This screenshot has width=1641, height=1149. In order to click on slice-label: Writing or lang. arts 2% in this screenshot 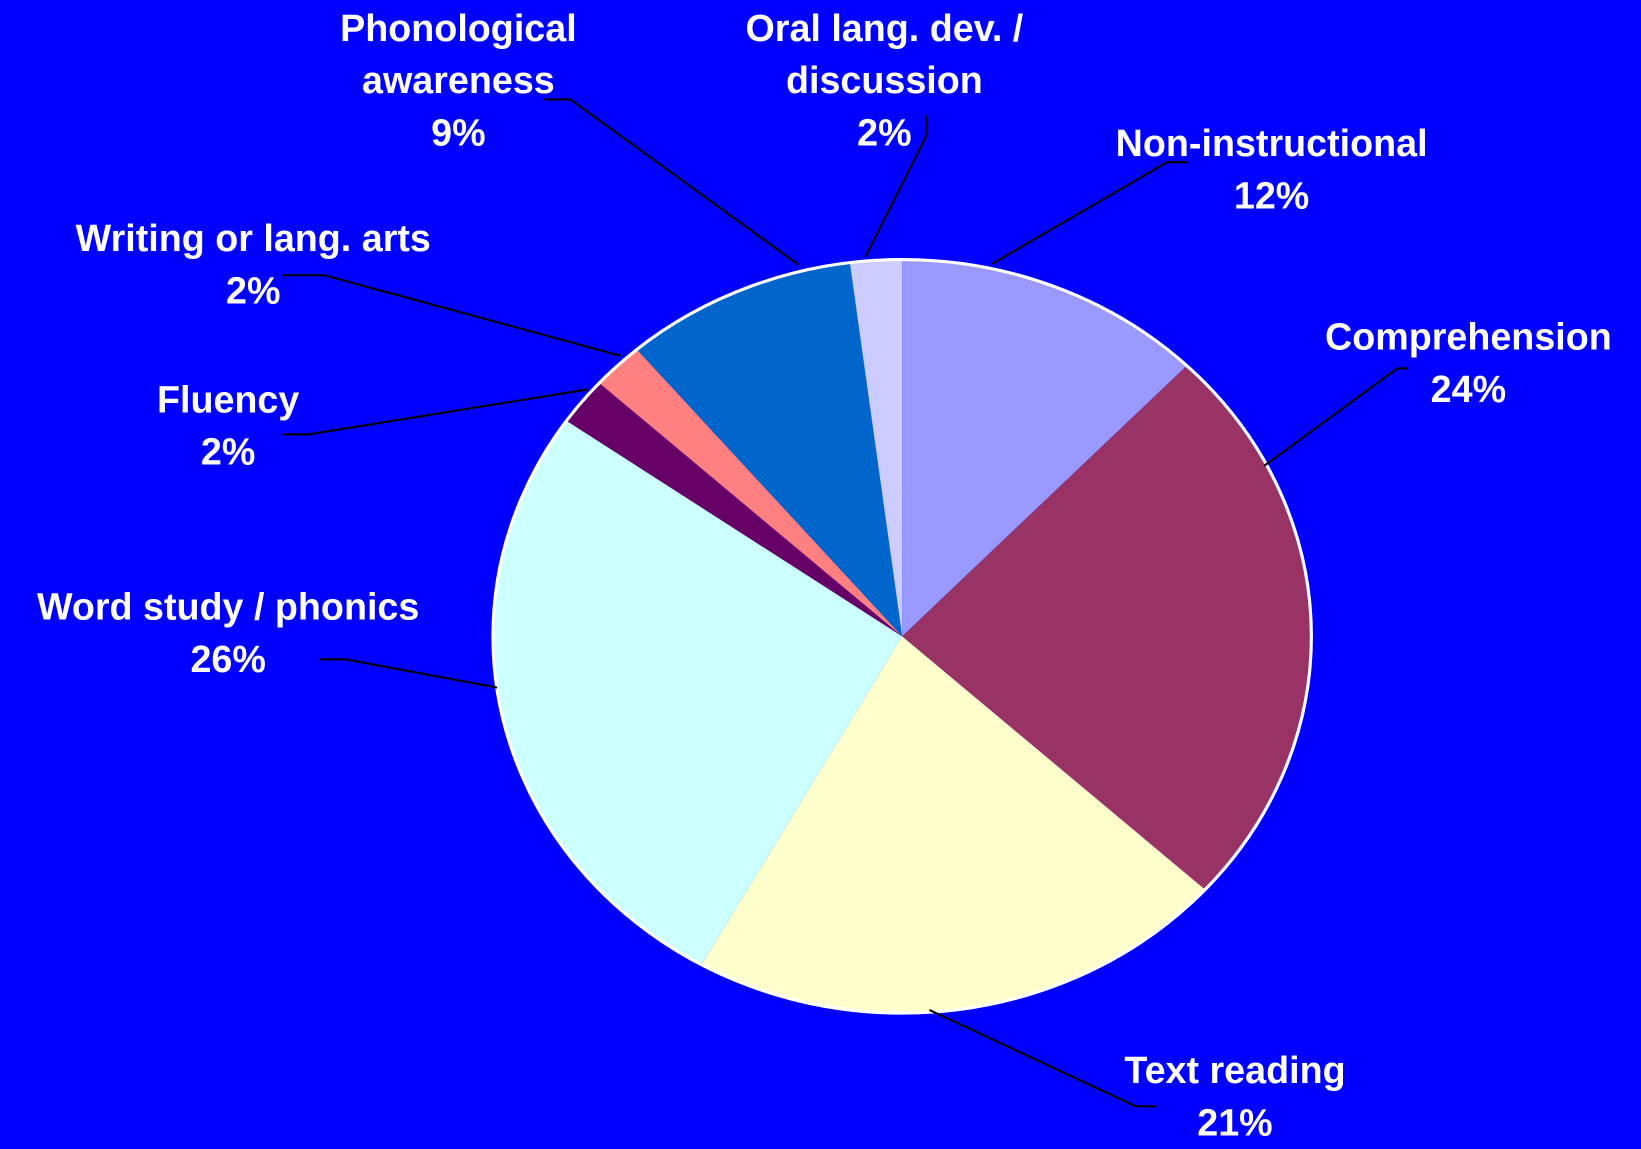, I will do `click(253, 264)`.